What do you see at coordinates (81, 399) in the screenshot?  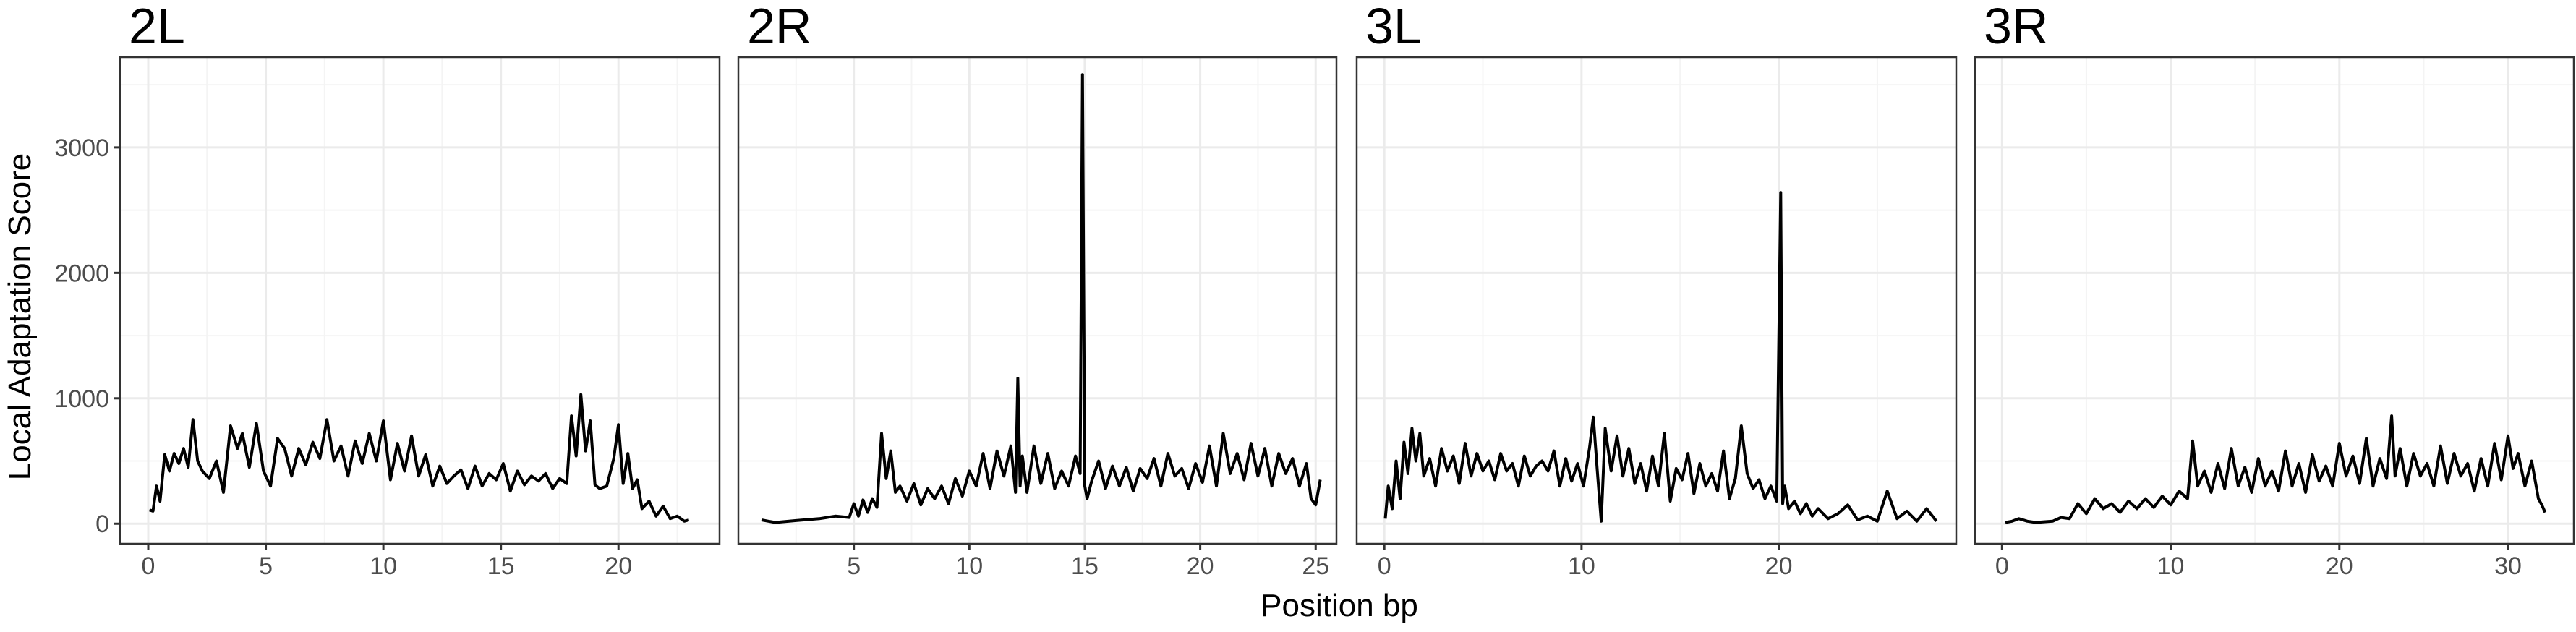 I see `y-tick-label: 1000` at bounding box center [81, 399].